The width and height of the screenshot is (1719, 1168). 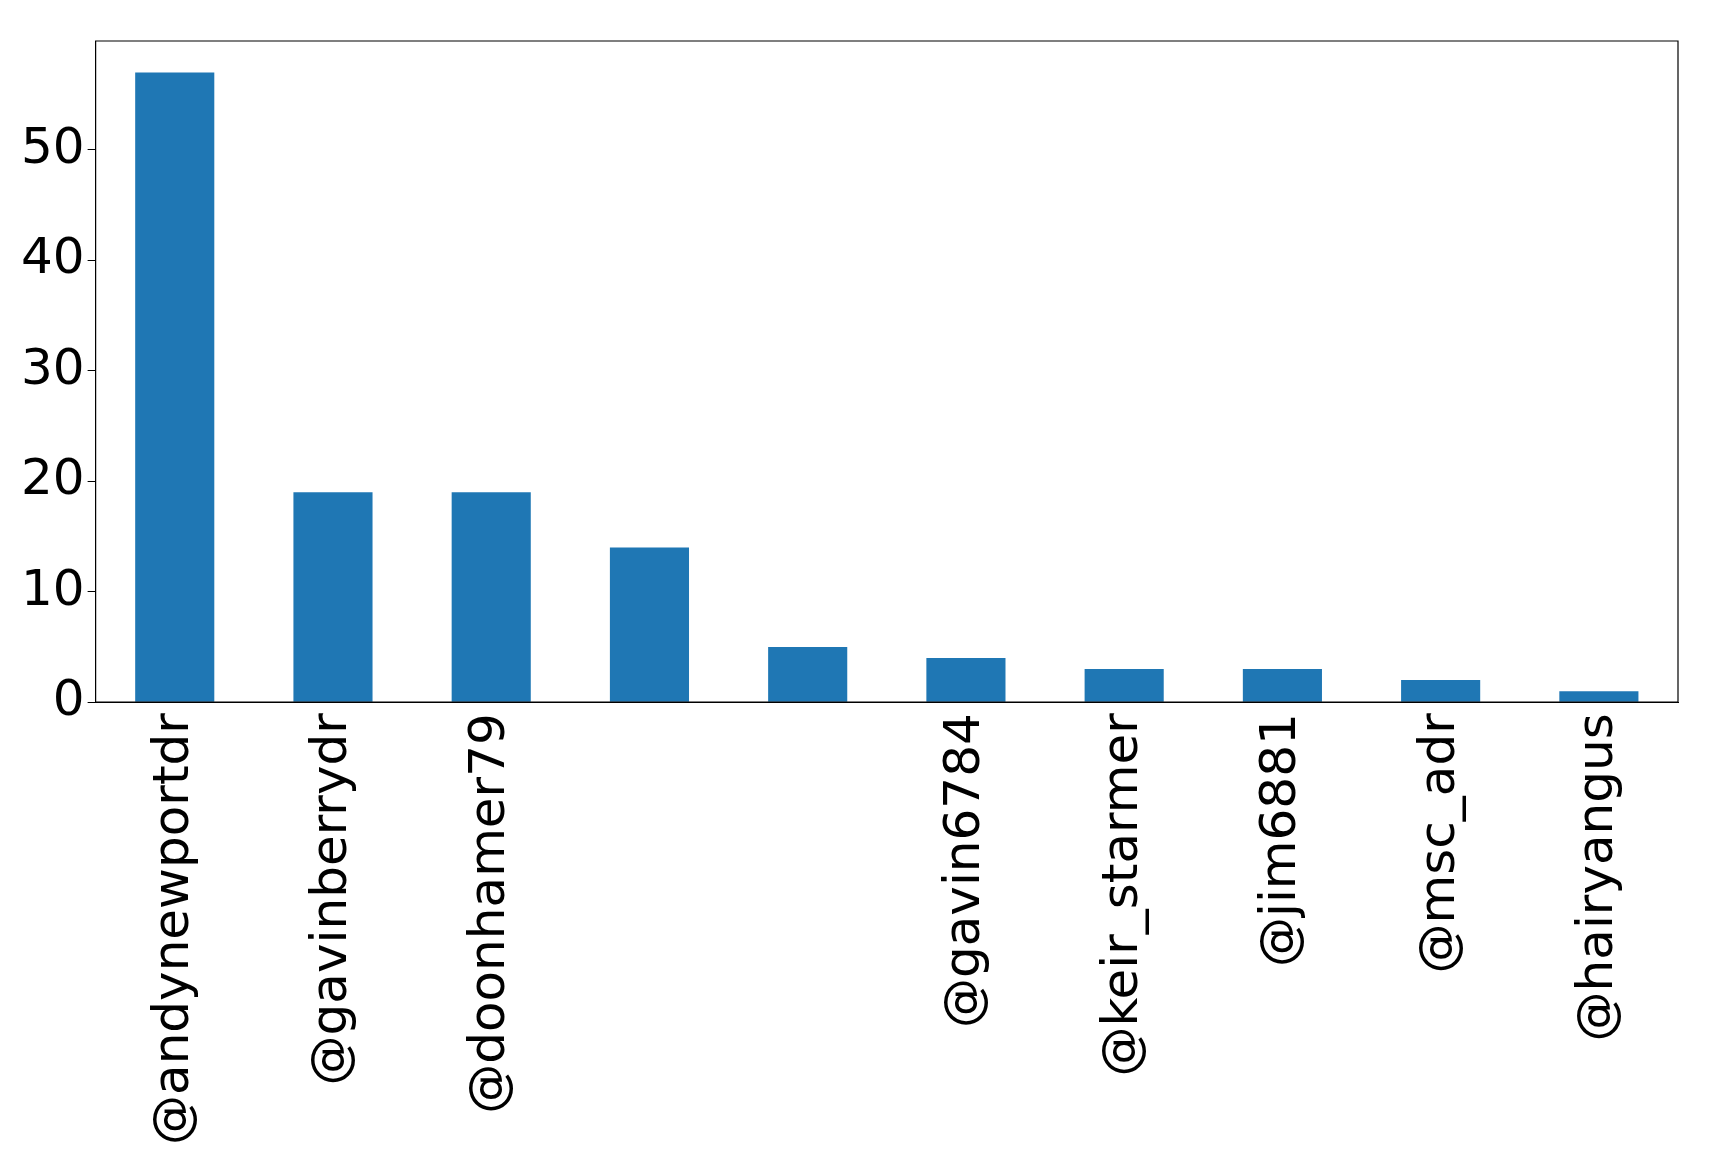 What do you see at coordinates (1594, 877) in the screenshot?
I see `x-tick-label: @hairyangus` at bounding box center [1594, 877].